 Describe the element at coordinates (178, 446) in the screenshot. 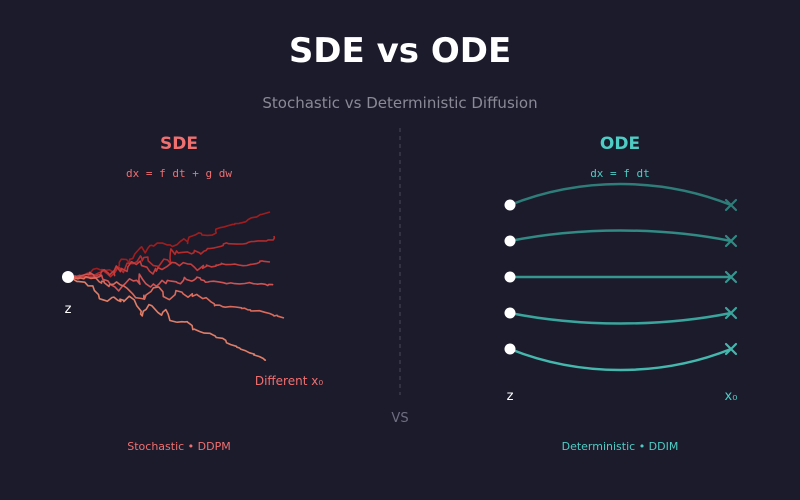

I see `sde-caption: Stochastic • DDPM` at that location.